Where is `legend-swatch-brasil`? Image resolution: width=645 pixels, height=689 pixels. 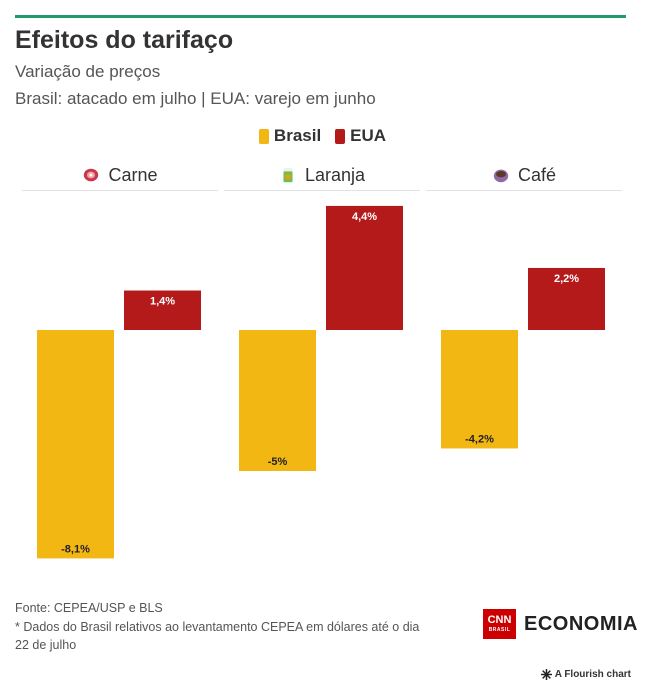 legend-swatch-brasil is located at coordinates (263, 136).